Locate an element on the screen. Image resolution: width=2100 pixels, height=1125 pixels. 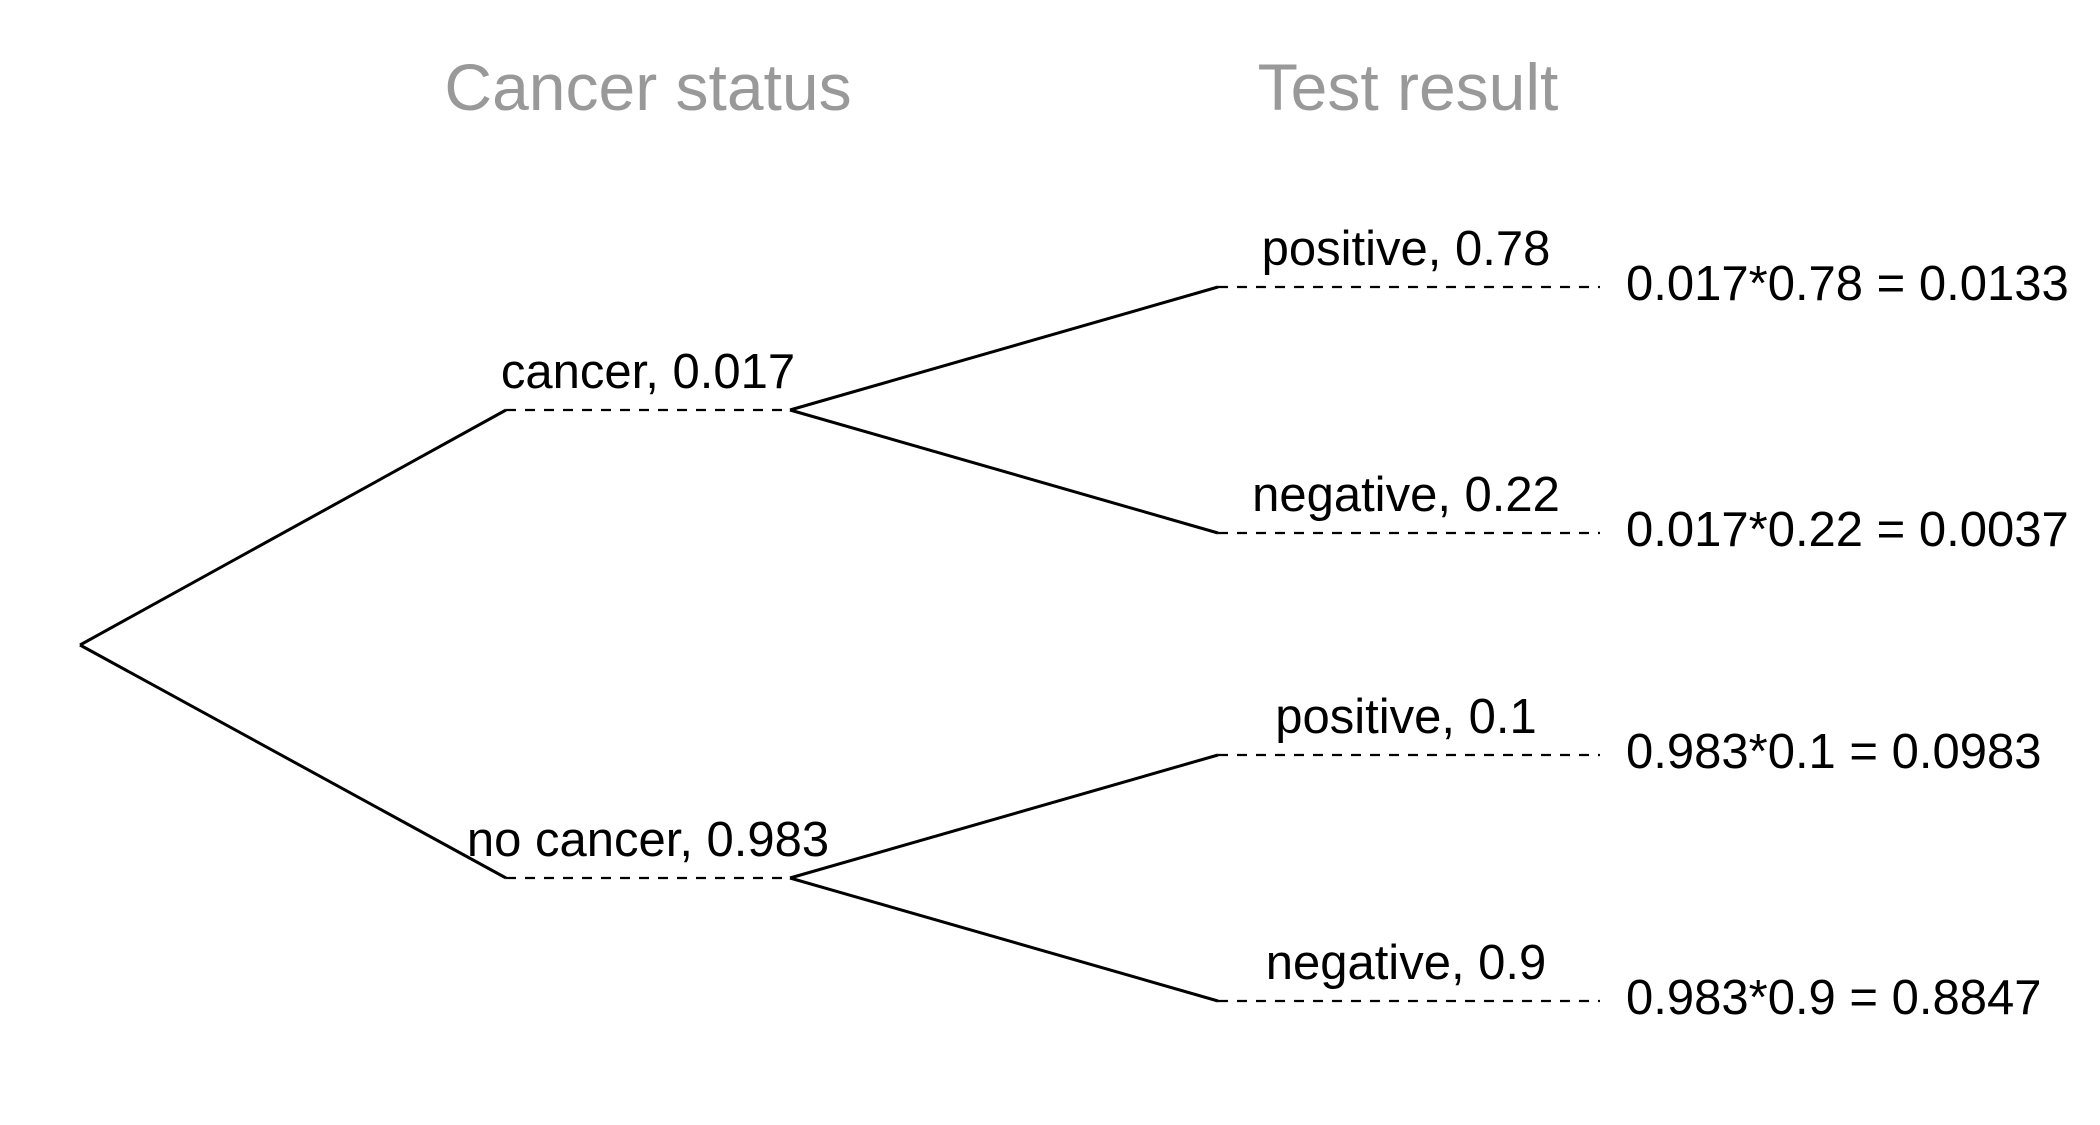
outcome-no-cancer-negative: 0.983*0.9 = 0.8847 is located at coordinates (1834, 998).